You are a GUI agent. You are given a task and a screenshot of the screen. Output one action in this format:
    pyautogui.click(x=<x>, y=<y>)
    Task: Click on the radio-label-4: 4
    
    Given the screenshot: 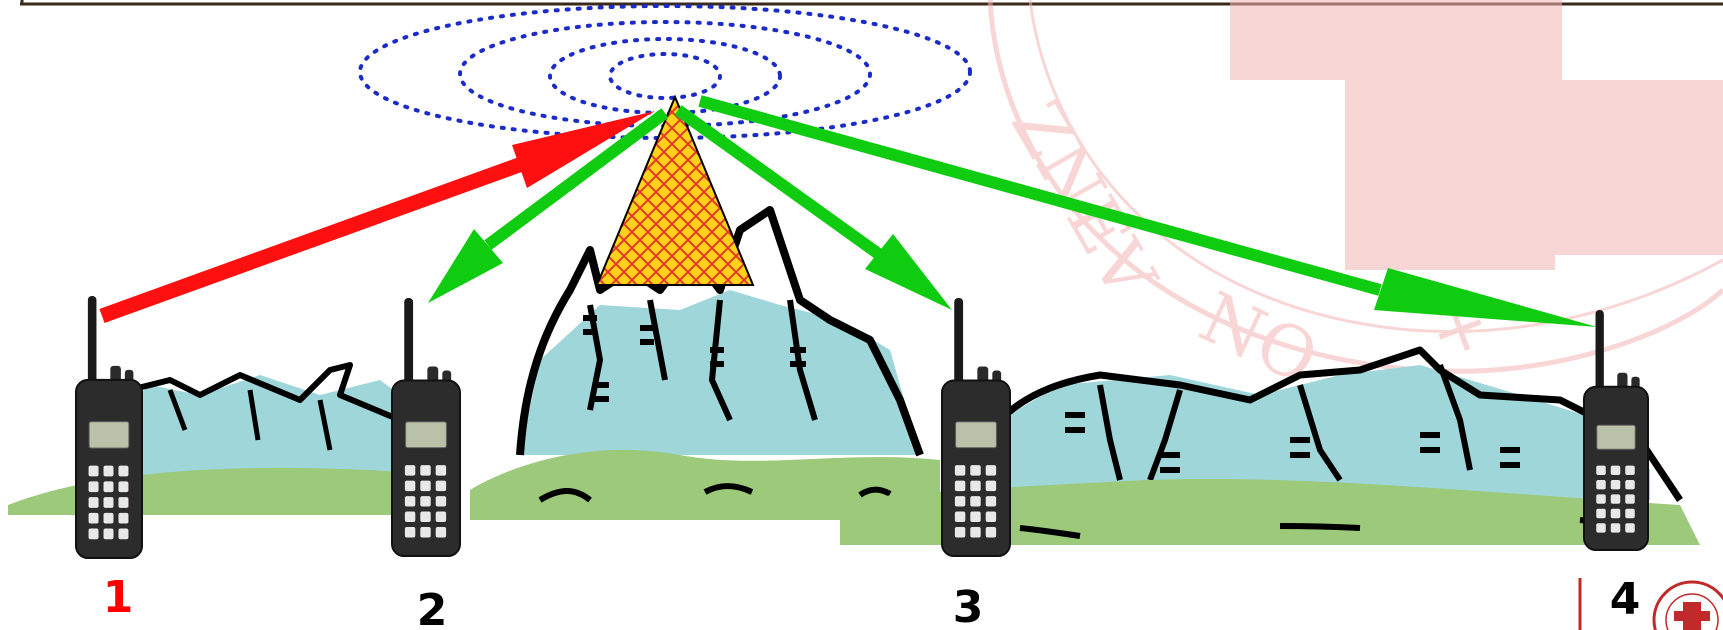 What is the action you would take?
    pyautogui.click(x=1625, y=599)
    